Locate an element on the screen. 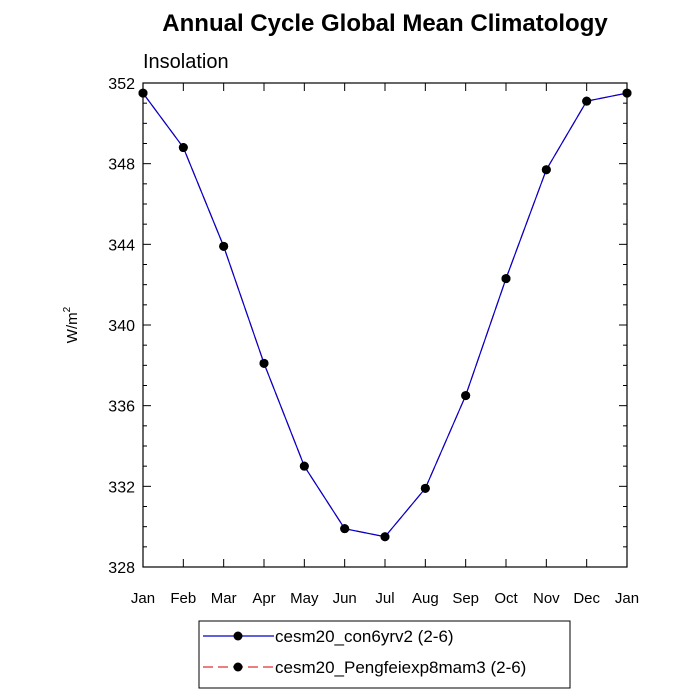 Image resolution: width=700 pixels, height=700 pixels. y-axis-label: W/m2 is located at coordinates (71, 324).